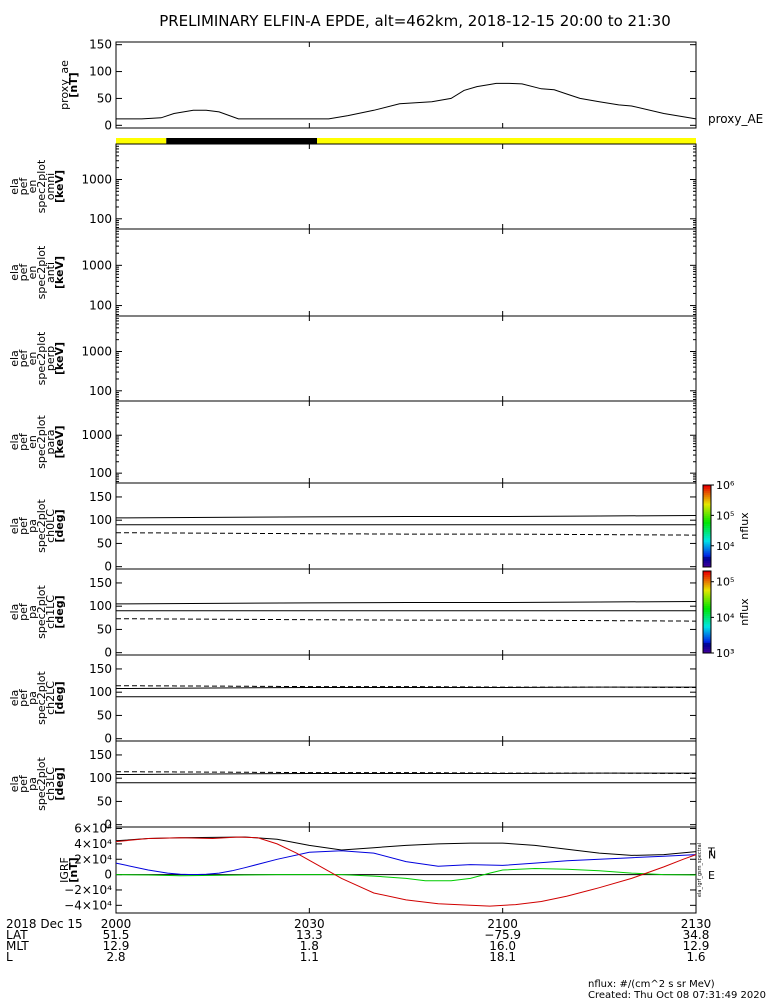 The height and width of the screenshot is (1000, 775). Describe the element at coordinates (696, 935) in the screenshot. I see `x-axis-value: 34.8` at that location.